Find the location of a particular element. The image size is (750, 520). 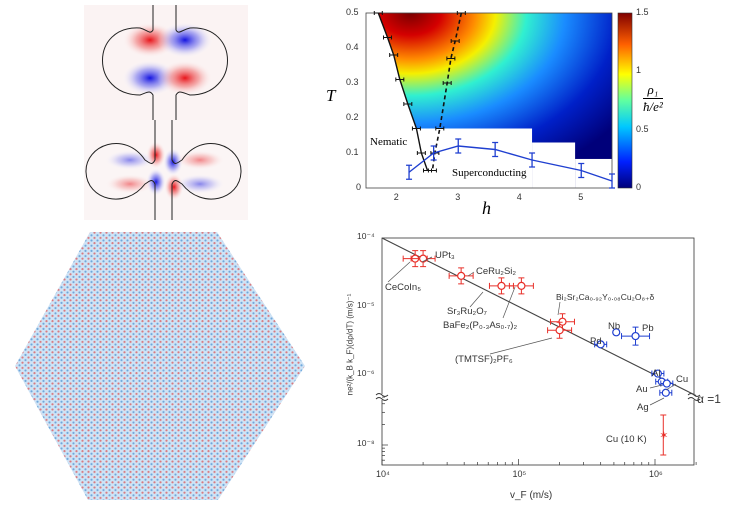

point-label: Sr₃Ru₂O₇ is located at coordinates (467, 311).